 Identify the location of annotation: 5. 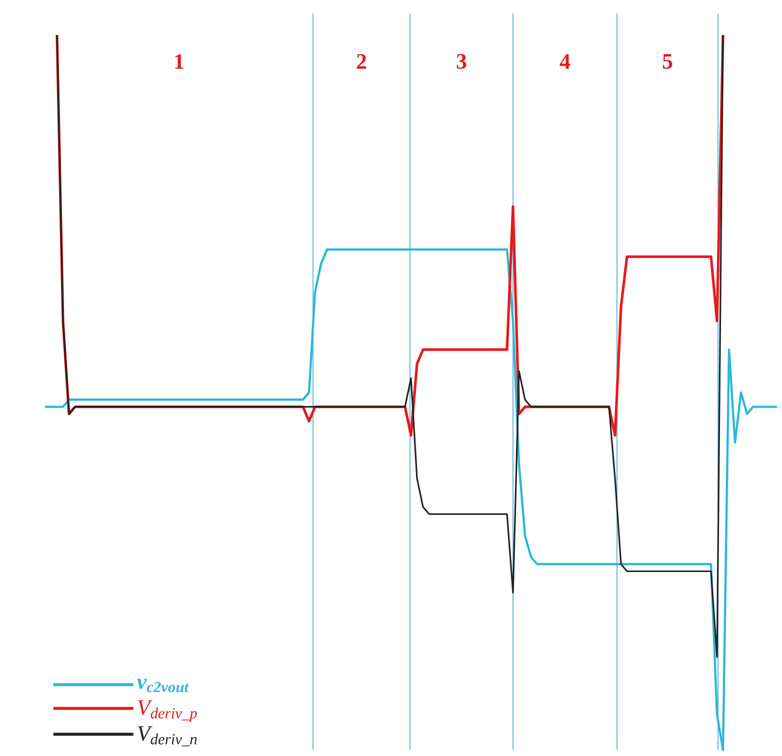
(667, 61).